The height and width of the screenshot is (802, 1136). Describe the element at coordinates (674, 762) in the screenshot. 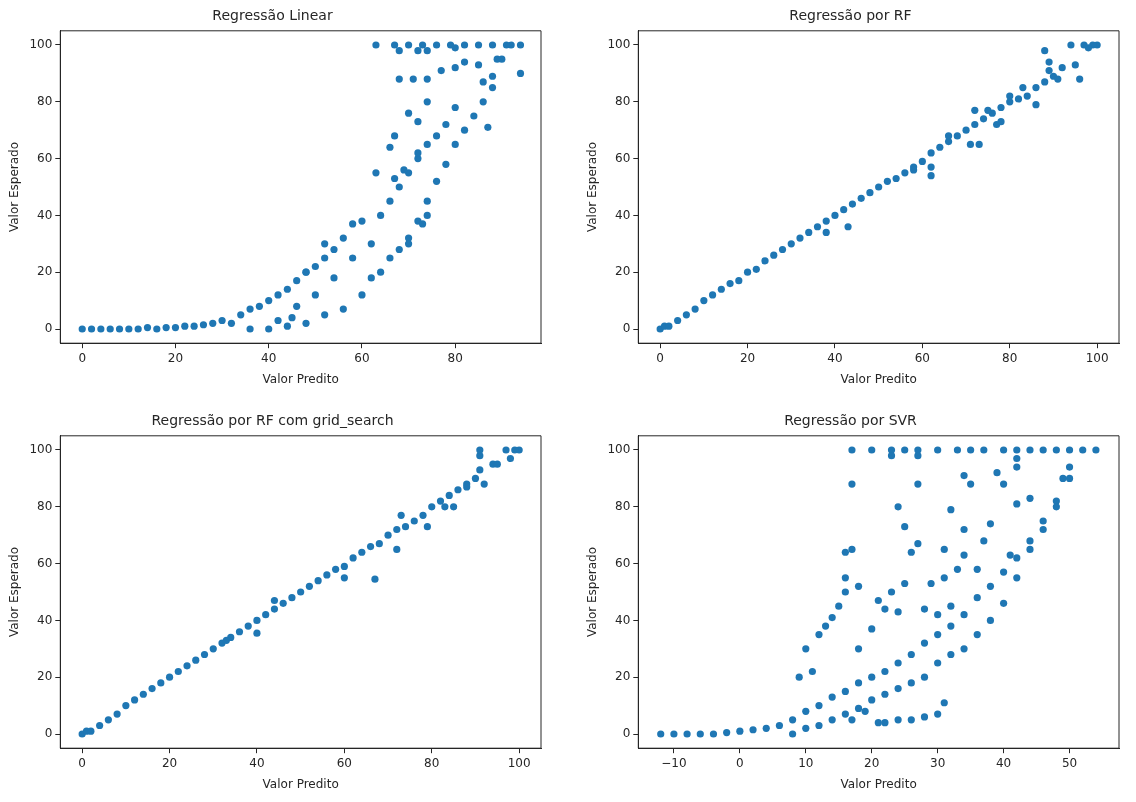

I see `x-tick-label: −10` at that location.